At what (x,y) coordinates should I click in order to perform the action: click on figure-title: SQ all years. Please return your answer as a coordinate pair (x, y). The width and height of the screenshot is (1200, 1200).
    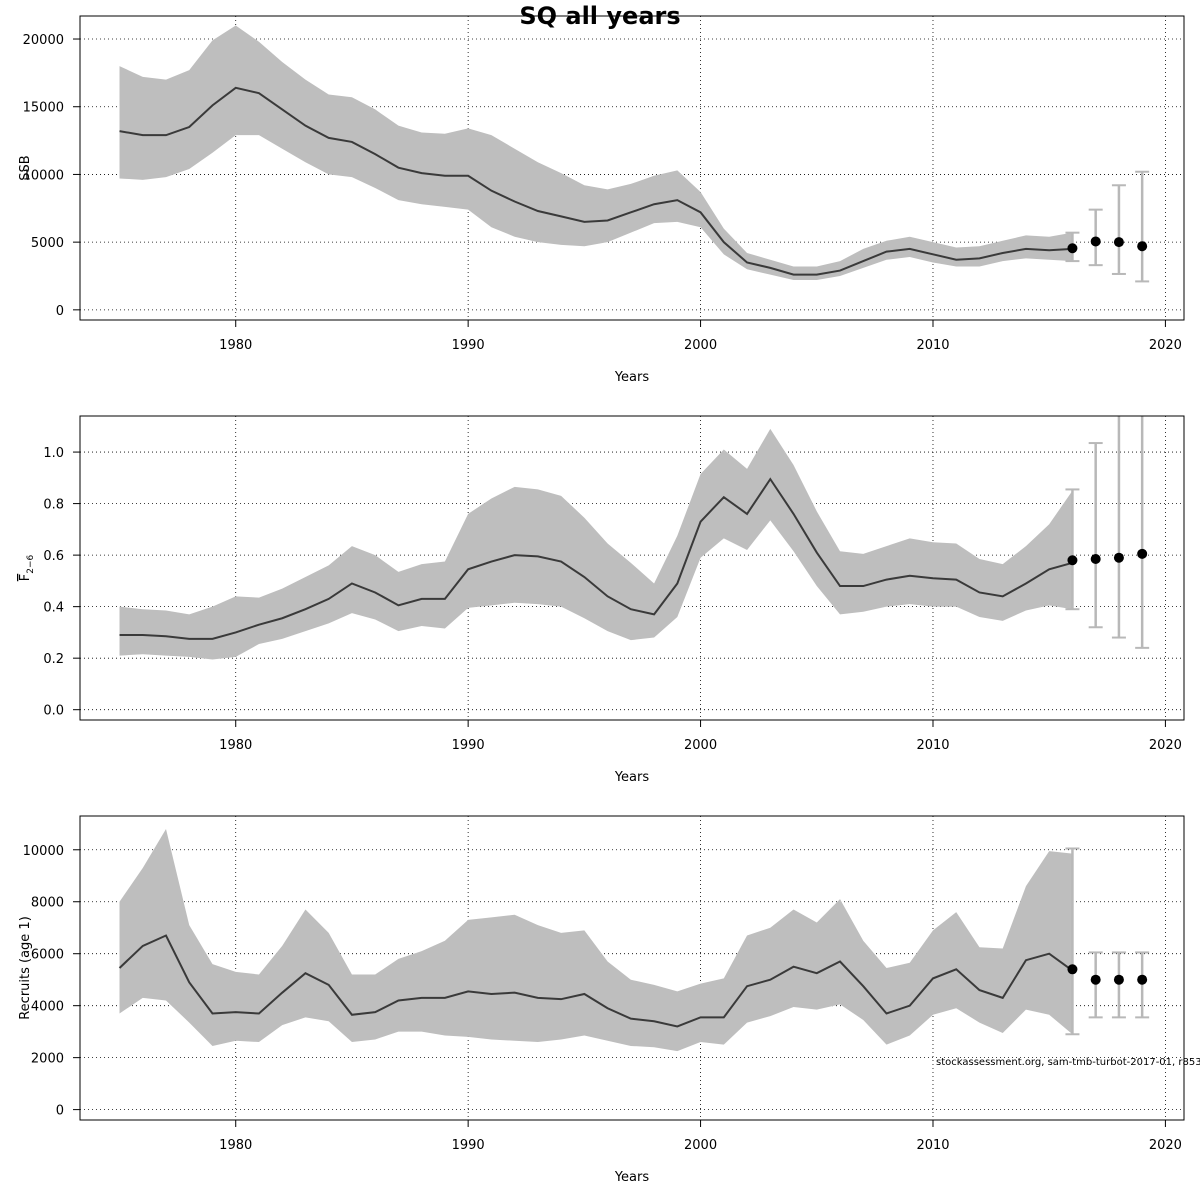
    Looking at the image, I should click on (599, 16).